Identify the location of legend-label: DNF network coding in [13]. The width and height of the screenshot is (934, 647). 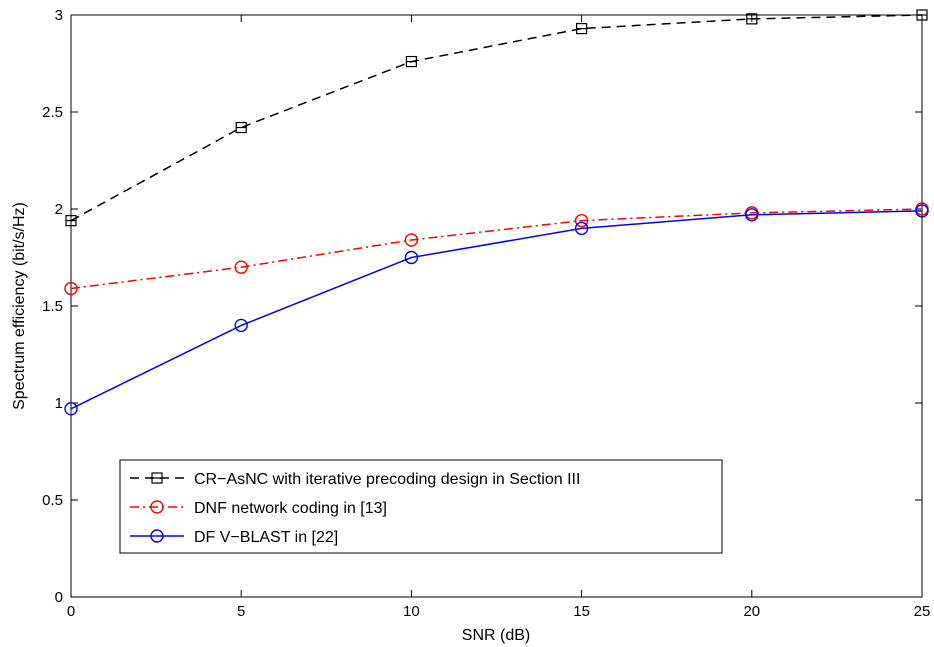
(290, 508).